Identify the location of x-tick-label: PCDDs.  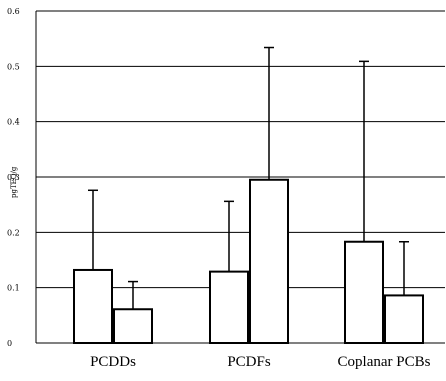
(113, 362).